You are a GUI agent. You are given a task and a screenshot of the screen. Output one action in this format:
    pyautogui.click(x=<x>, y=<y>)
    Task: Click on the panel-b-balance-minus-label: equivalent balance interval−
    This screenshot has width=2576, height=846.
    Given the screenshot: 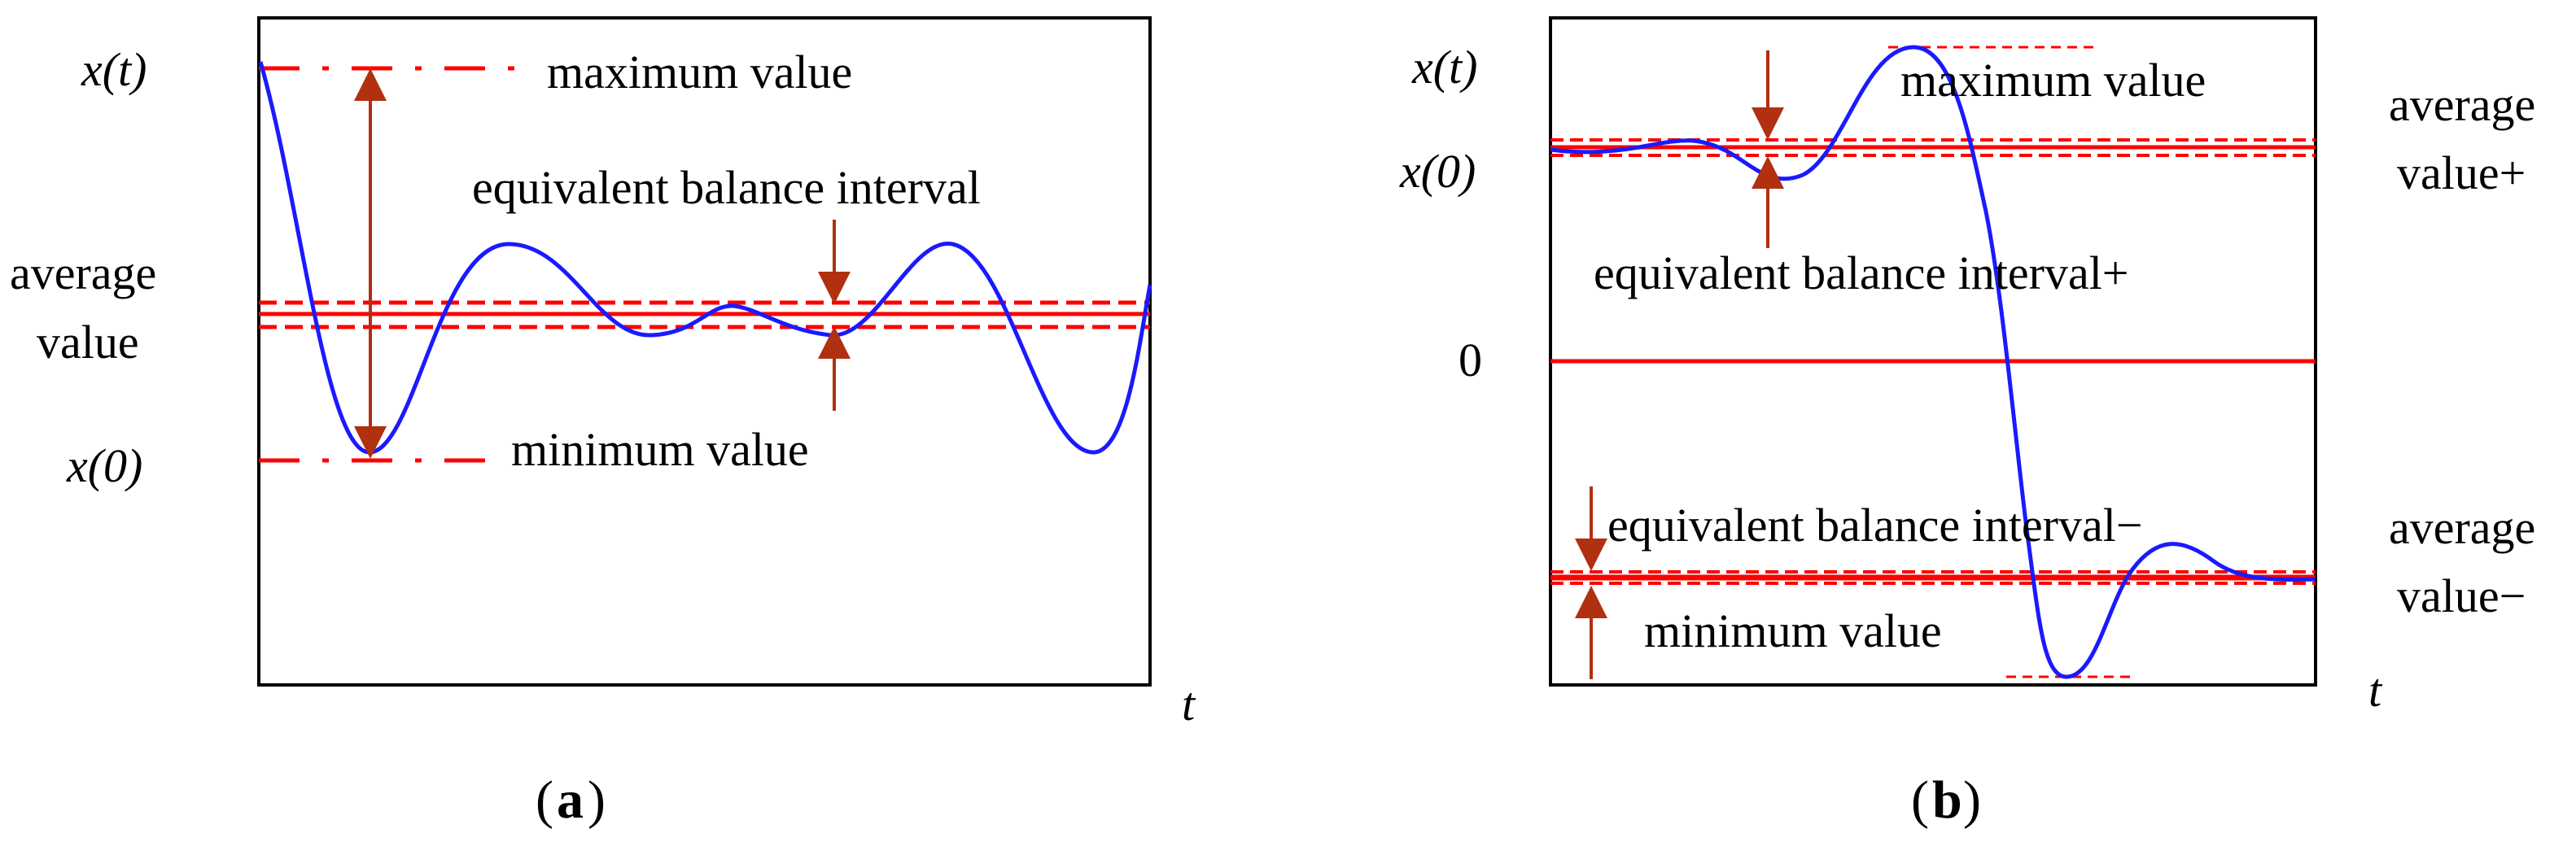 What is the action you would take?
    pyautogui.click(x=1875, y=525)
    